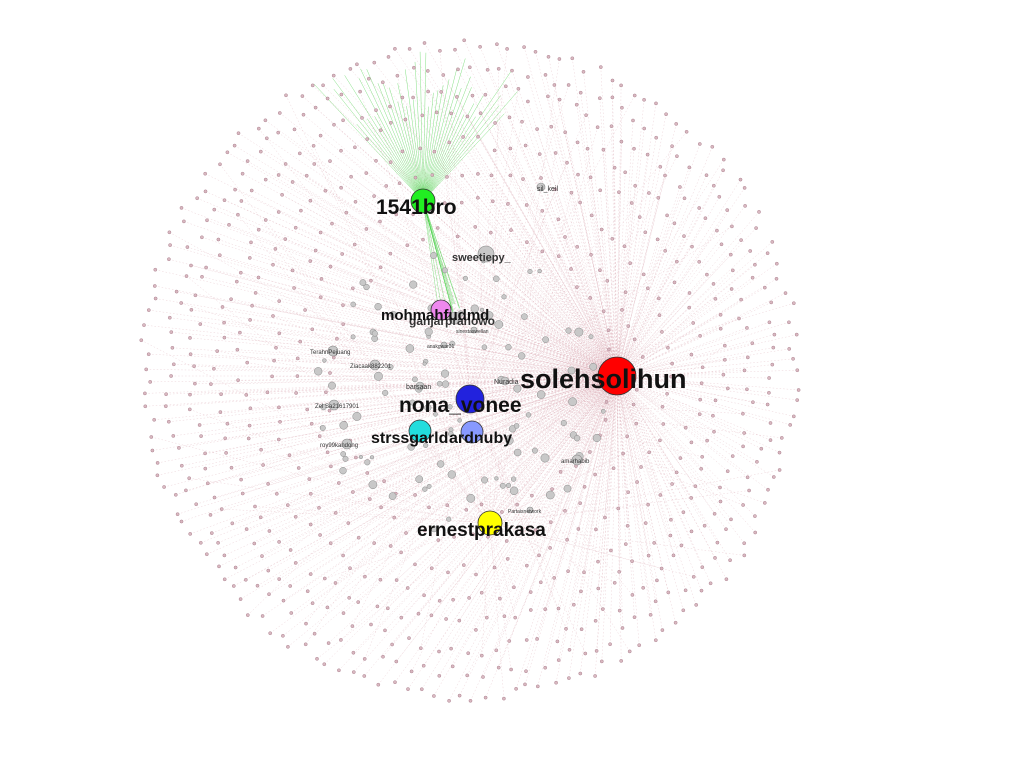 This screenshot has height=768, width=1024. What do you see at coordinates (506, 382) in the screenshot?
I see `minor-node-label: Nuradia` at bounding box center [506, 382].